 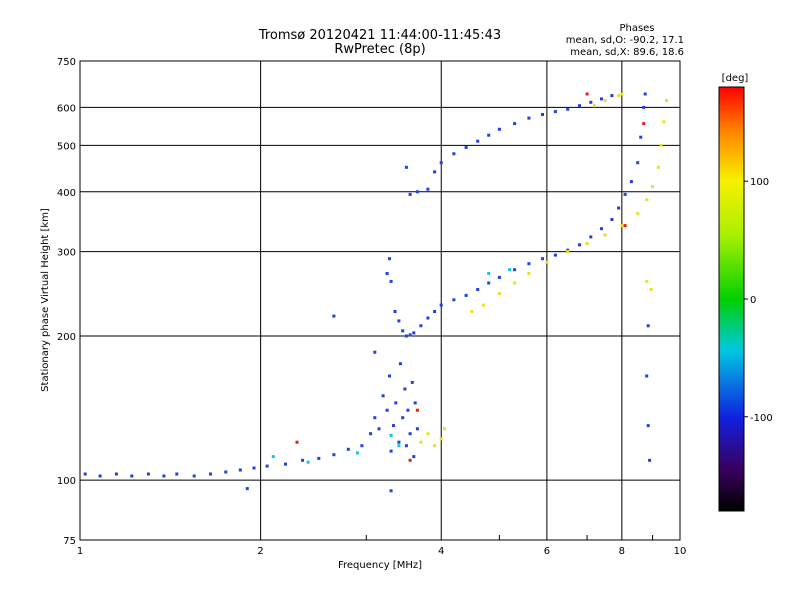 I want to click on x-tick-label: 1, so click(x=80, y=551).